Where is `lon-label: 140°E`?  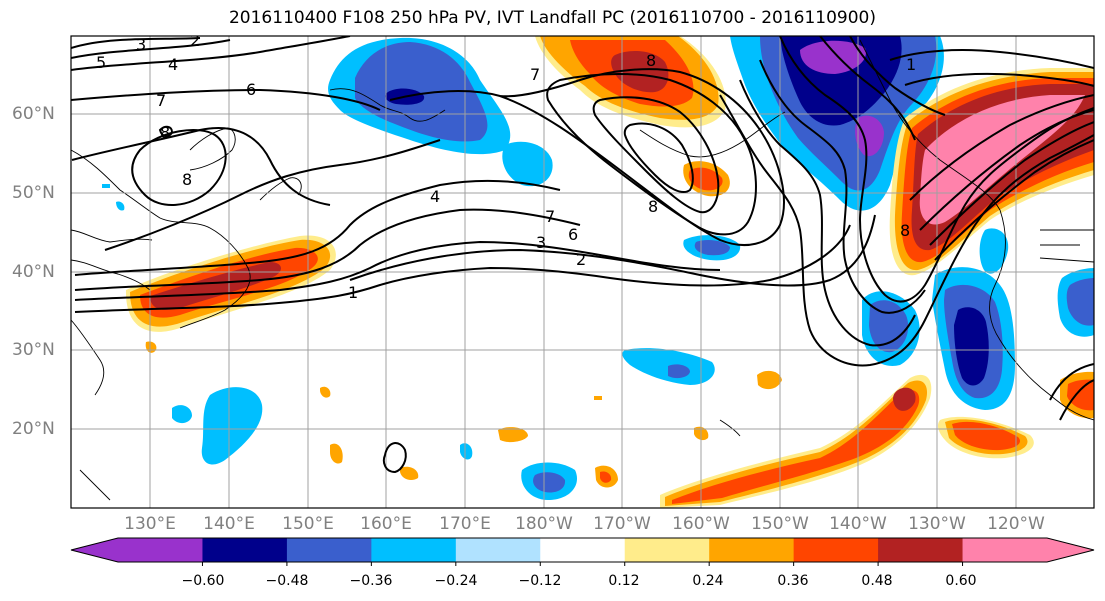
lon-label: 140°E is located at coordinates (229, 524).